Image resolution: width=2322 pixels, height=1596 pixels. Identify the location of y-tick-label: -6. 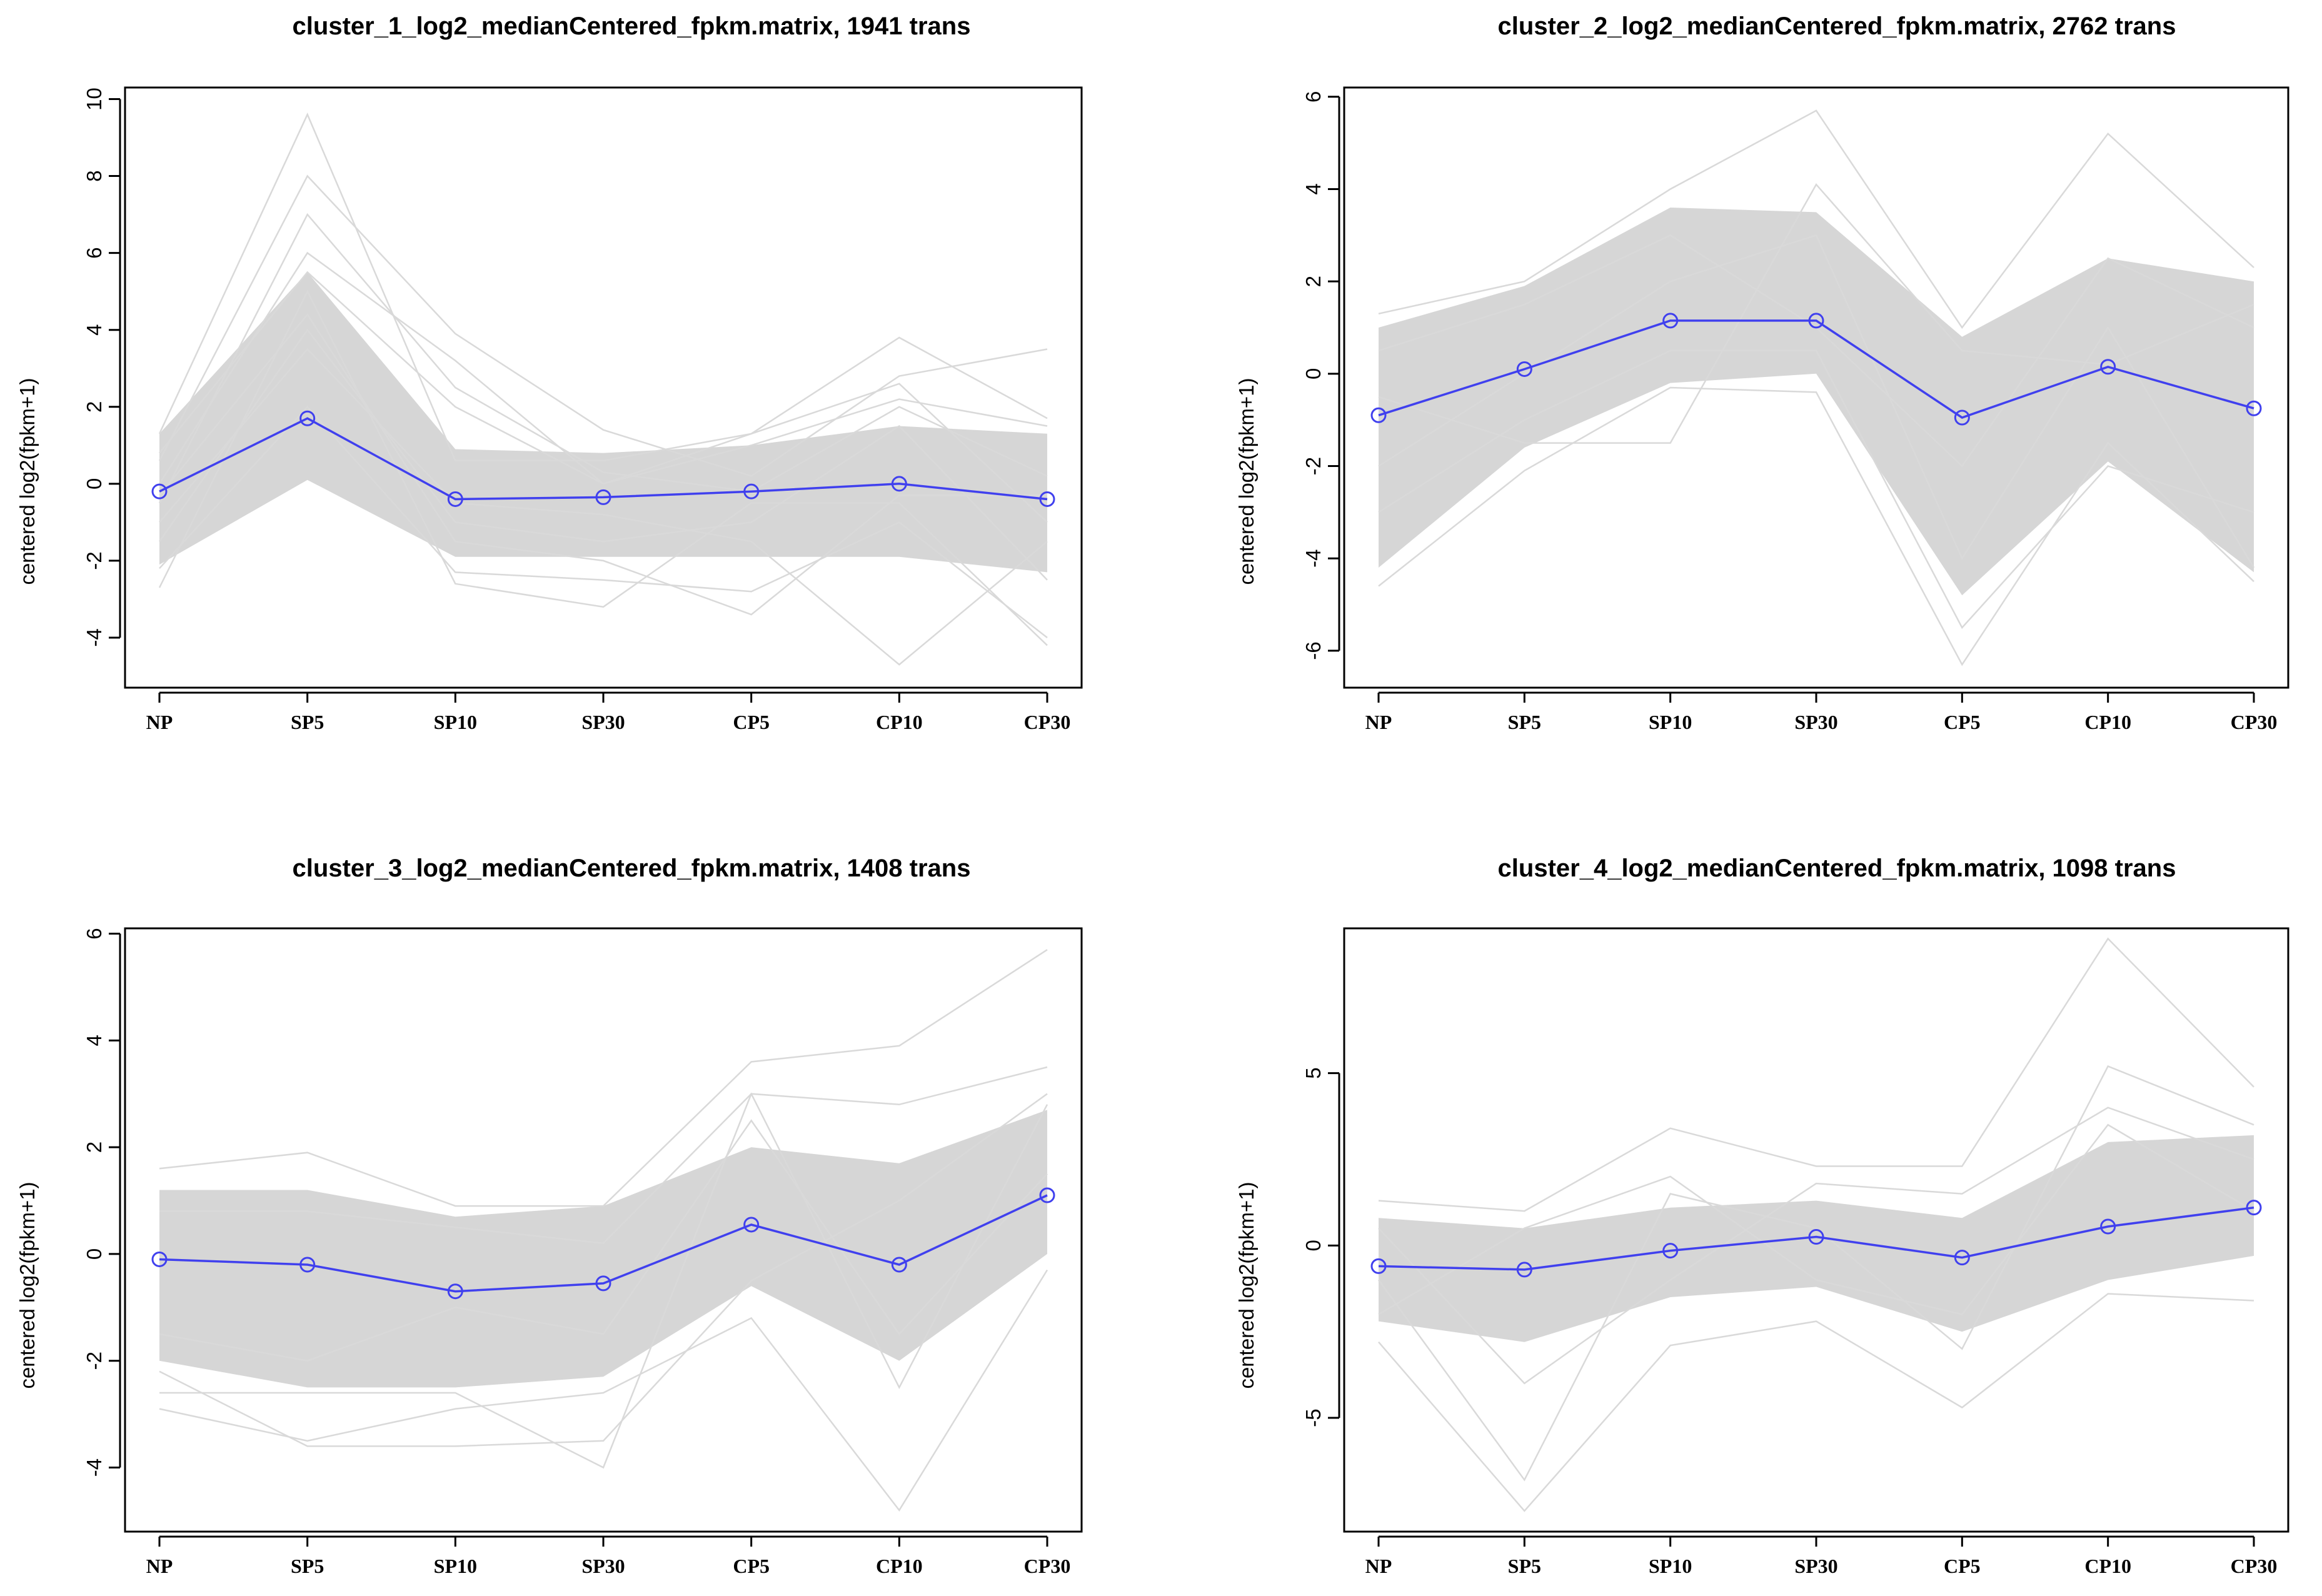
(1313, 650).